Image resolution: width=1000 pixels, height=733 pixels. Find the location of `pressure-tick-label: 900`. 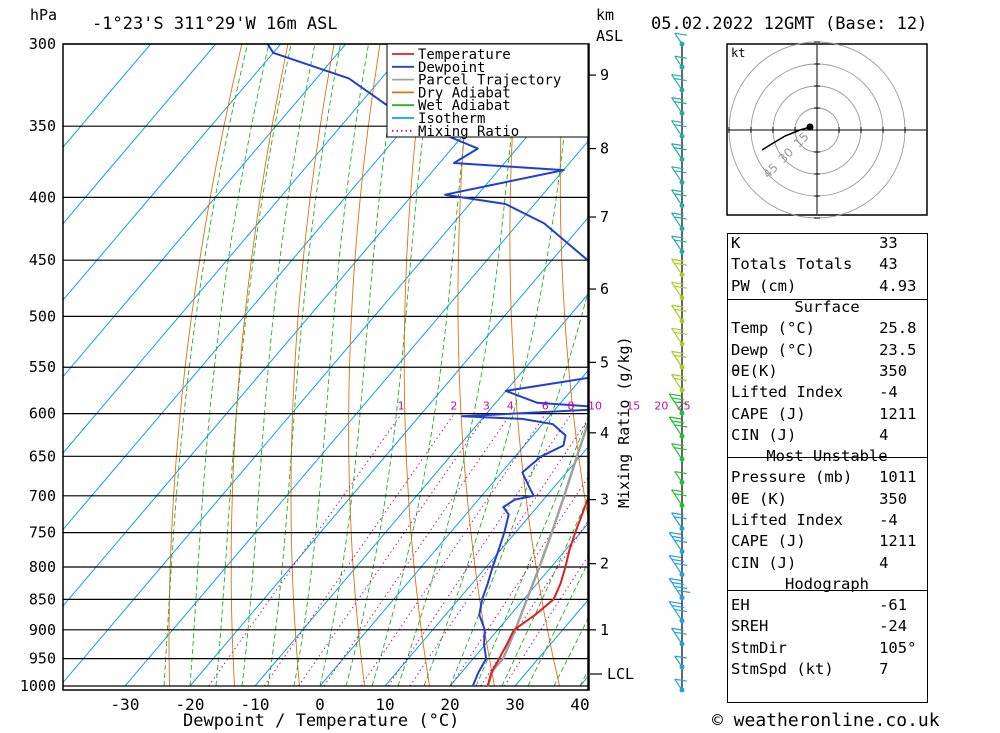

pressure-tick-label: 900 is located at coordinates (42, 630).